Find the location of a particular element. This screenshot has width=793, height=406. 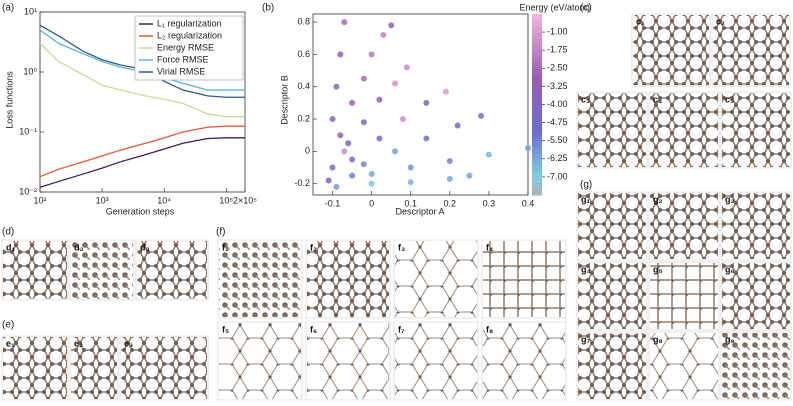

series-line is located at coordinates (142, 80).